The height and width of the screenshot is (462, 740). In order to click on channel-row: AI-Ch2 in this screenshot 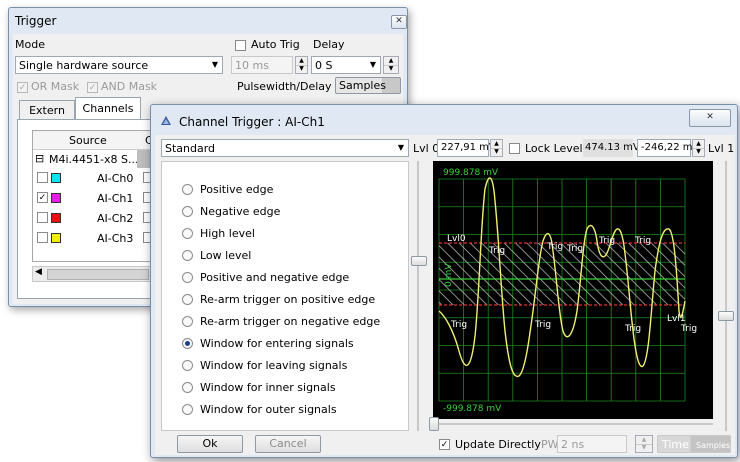, I will do `click(95, 218)`.